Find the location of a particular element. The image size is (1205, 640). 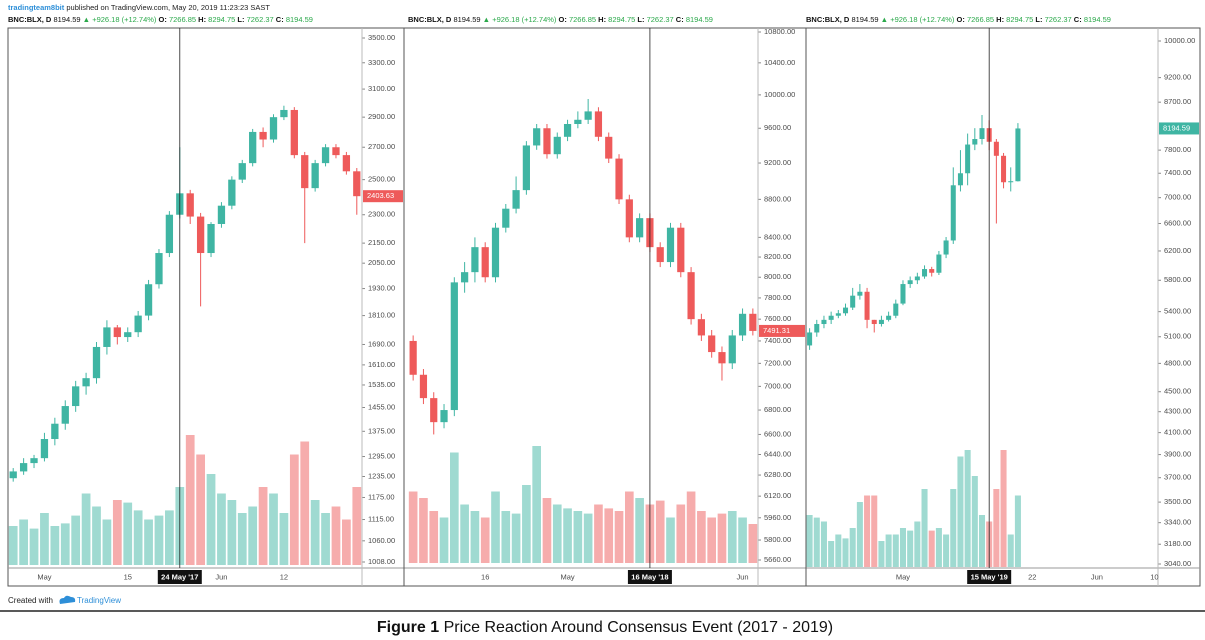

y-tick-label: 7000.00 is located at coordinates (1177, 197).